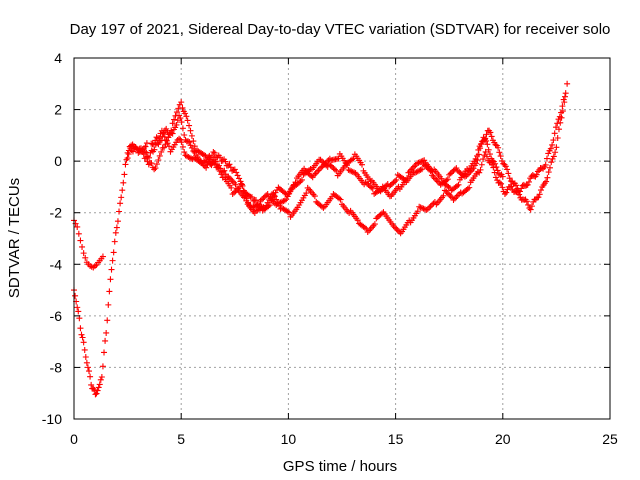 This screenshot has width=640, height=480. Describe the element at coordinates (58, 110) in the screenshot. I see `y-tick-label: 2` at that location.